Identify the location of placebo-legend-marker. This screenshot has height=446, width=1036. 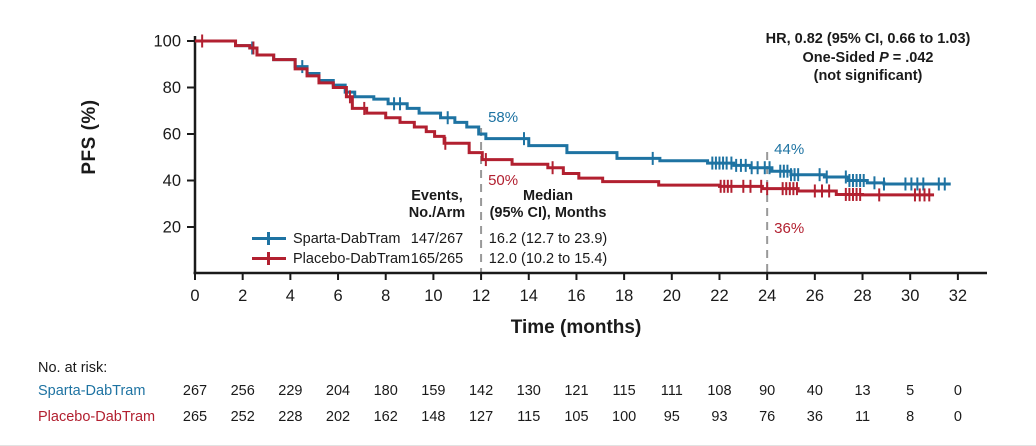
(269, 258).